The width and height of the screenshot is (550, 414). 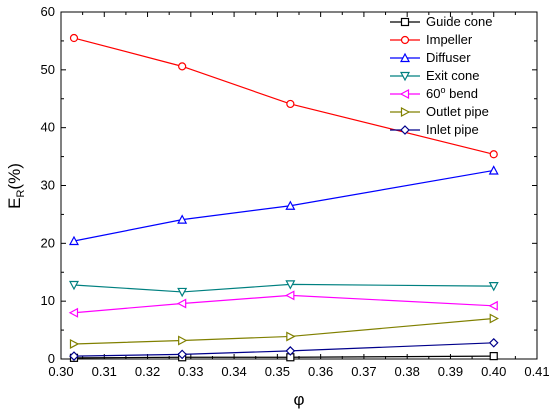 What do you see at coordinates (233, 371) in the screenshot?
I see `x-tick-label: 0.34` at bounding box center [233, 371].